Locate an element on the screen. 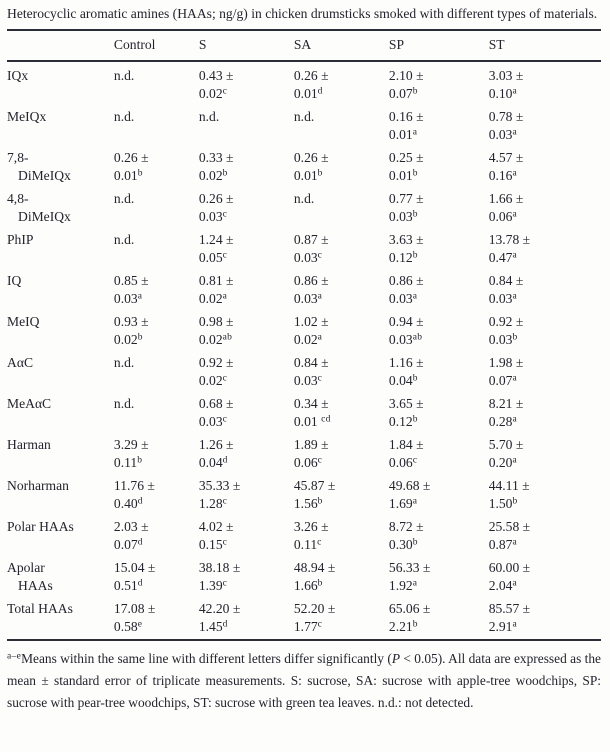 The height and width of the screenshot is (752, 610). row-label: IQ is located at coordinates (60, 290).